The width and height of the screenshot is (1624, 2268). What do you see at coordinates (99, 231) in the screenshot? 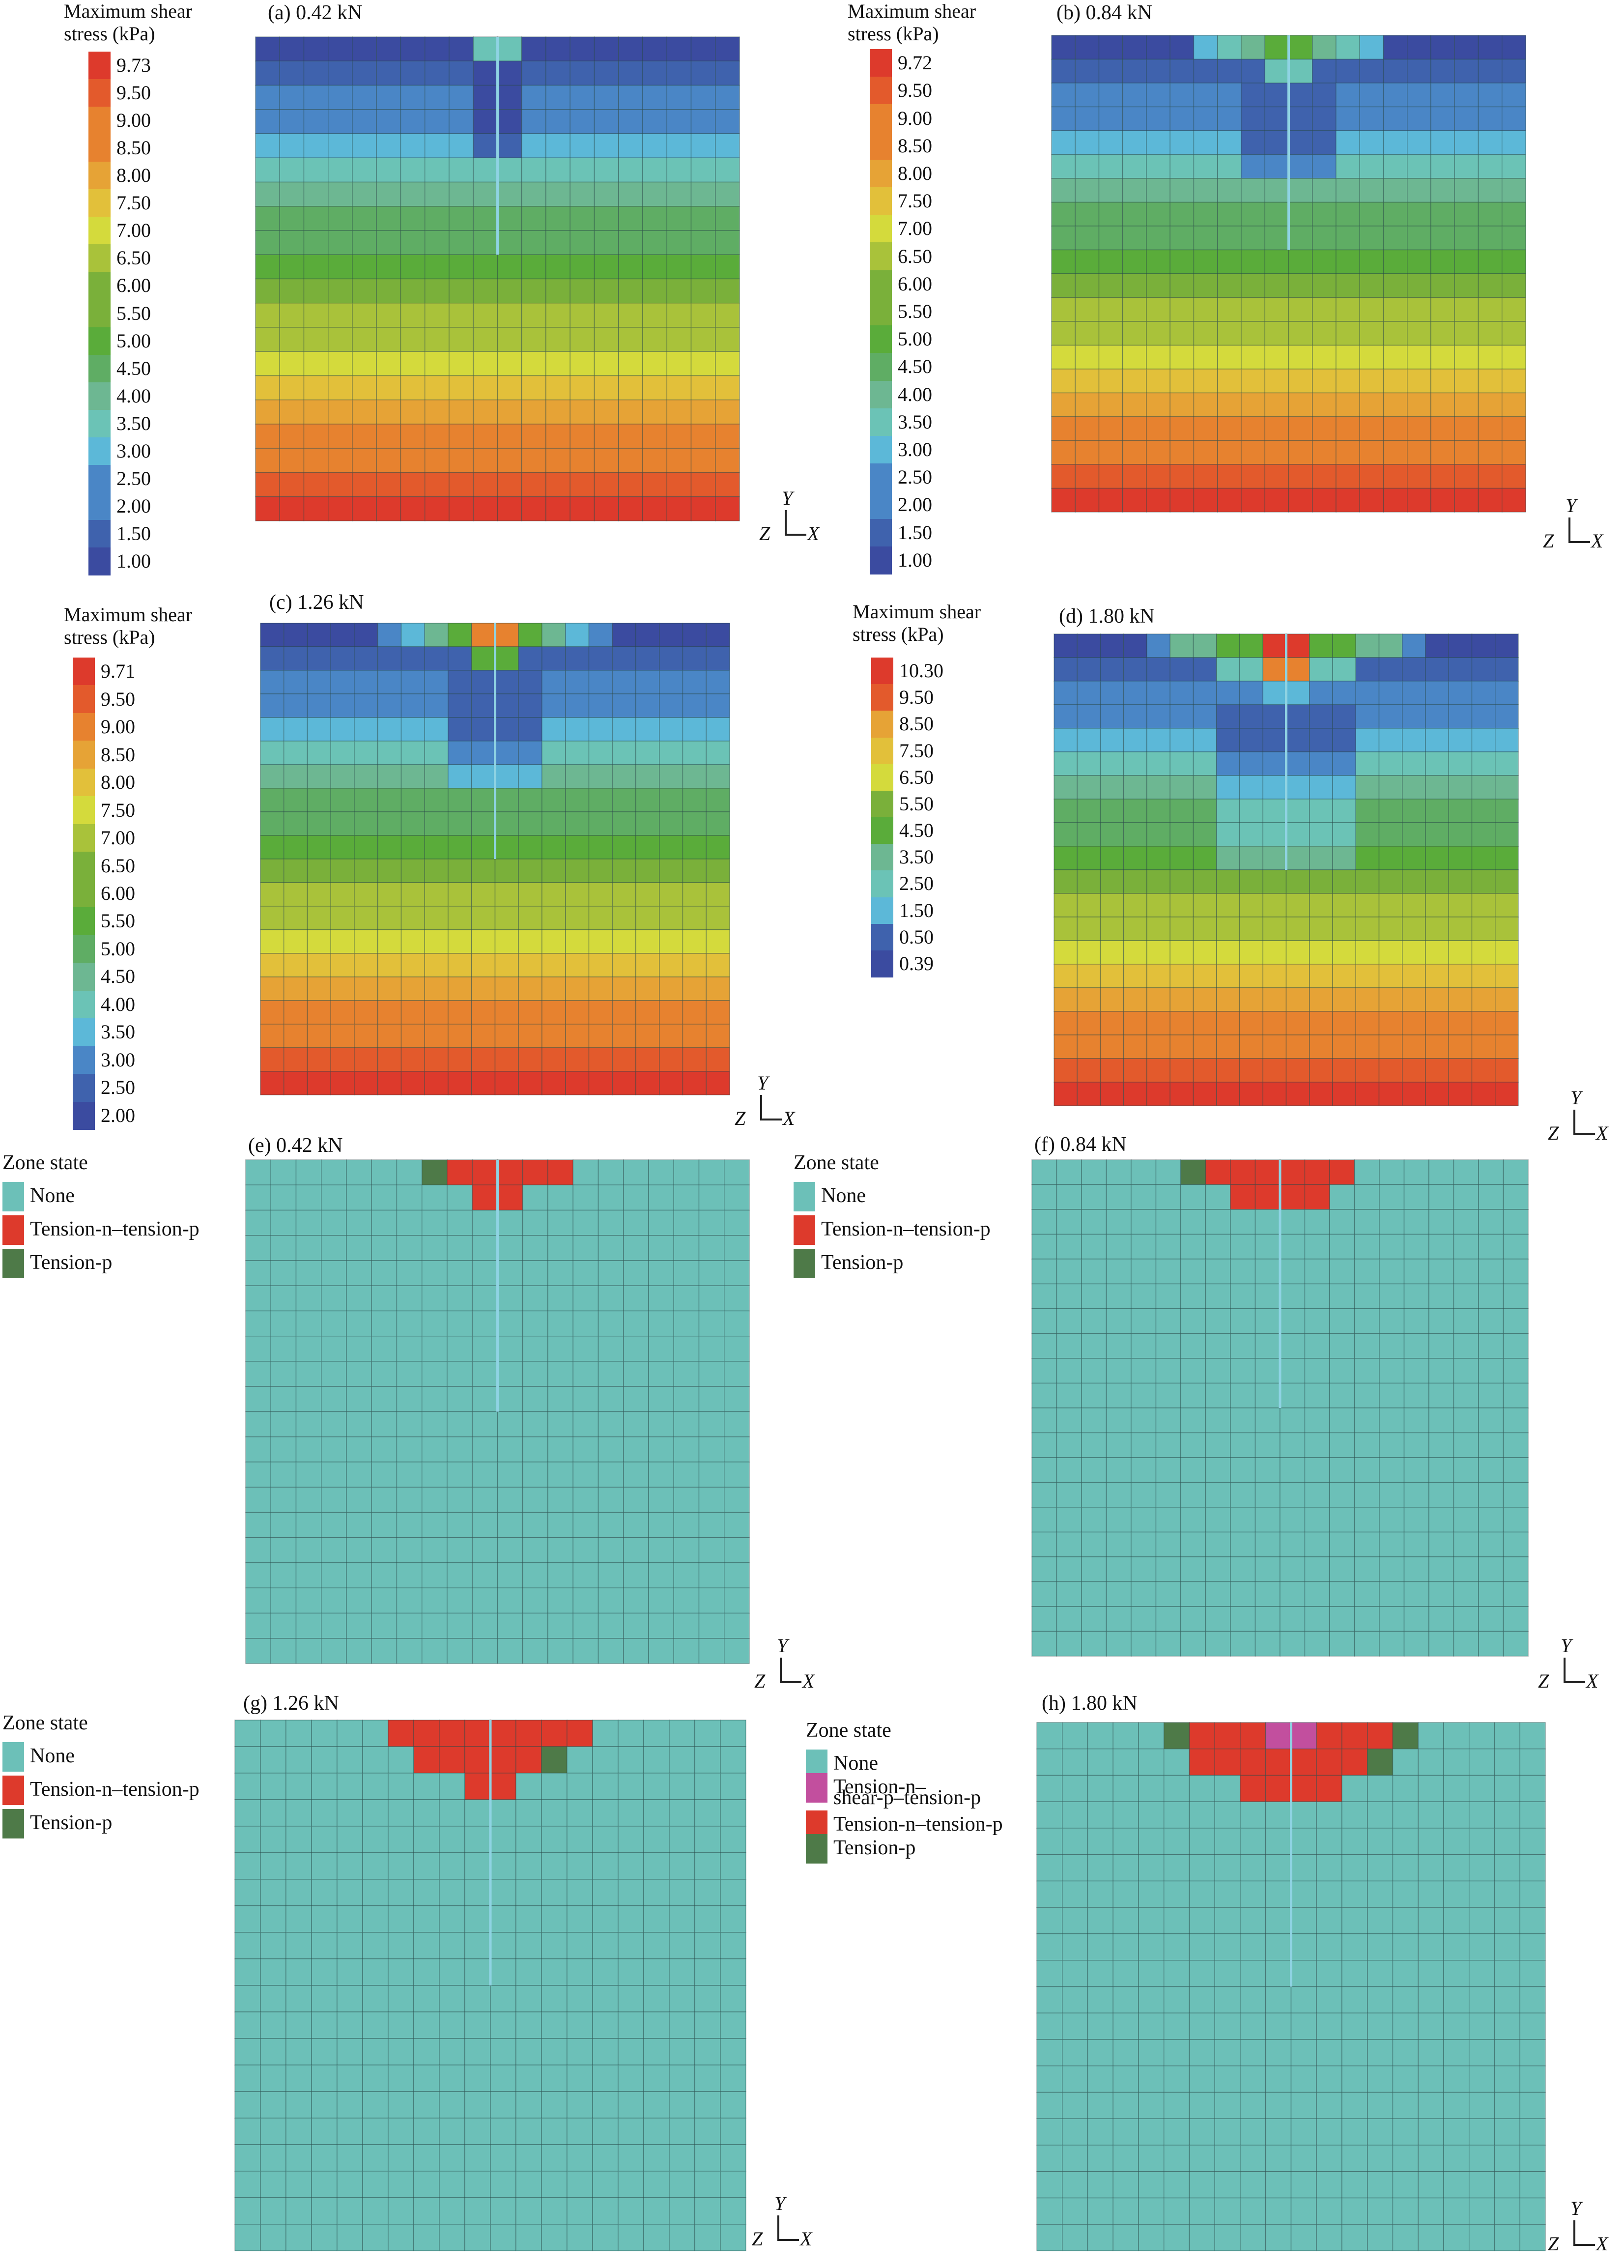
I see `colorbar-segment` at bounding box center [99, 231].